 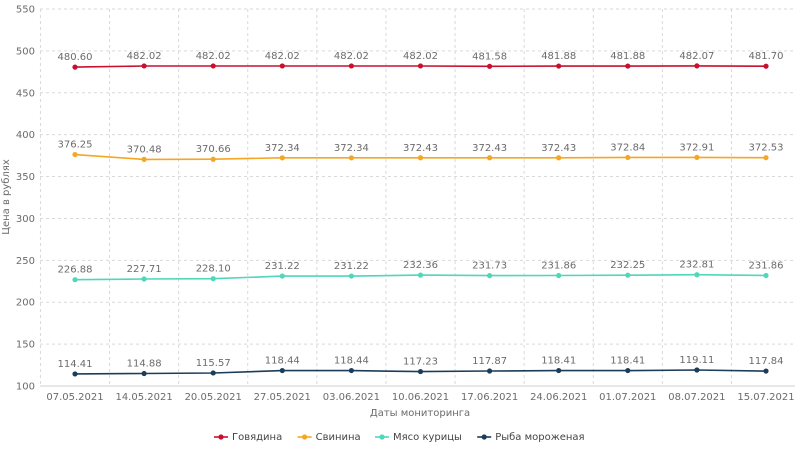 I want to click on legend: Говядина Свинина Мясо курицы Рыба мороженая, so click(x=399, y=437).